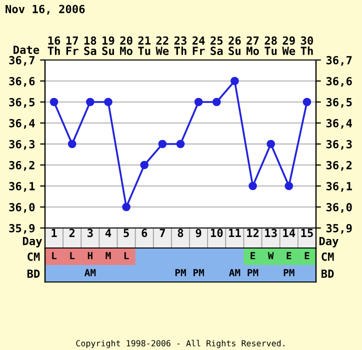 This screenshot has height=350, width=362. What do you see at coordinates (253, 232) in the screenshot?
I see `x-tick-label: 12` at bounding box center [253, 232].